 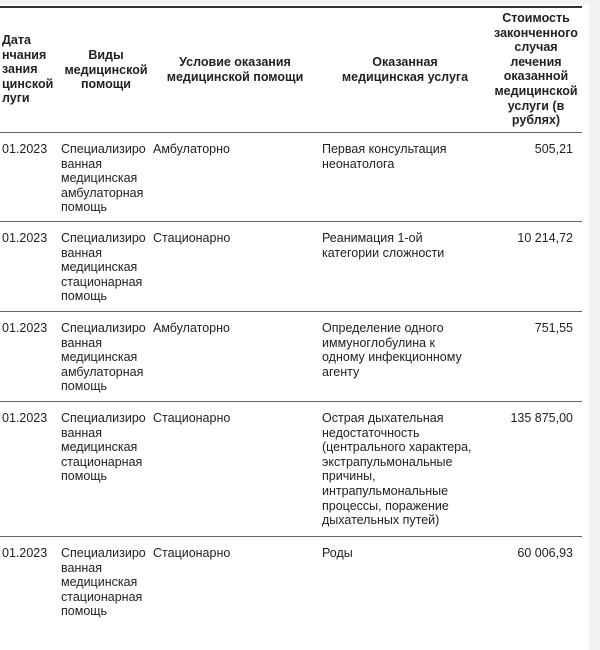 What do you see at coordinates (28, 69) in the screenshot?
I see `header-end-date: Дата нчания зания цинской луги` at bounding box center [28, 69].